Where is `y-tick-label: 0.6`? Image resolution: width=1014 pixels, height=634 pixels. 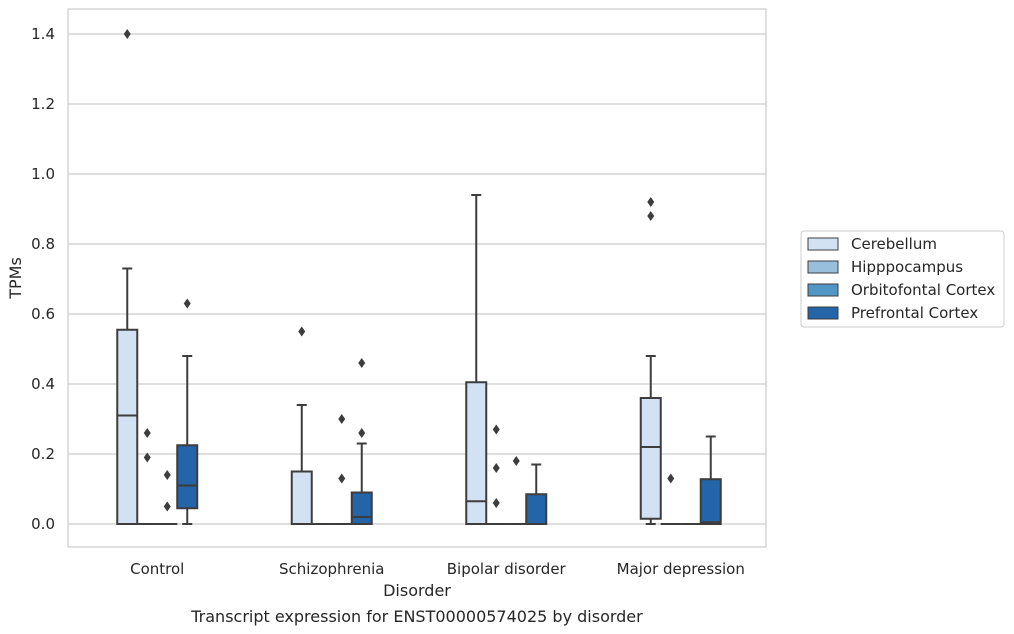
y-tick-label: 0.6 is located at coordinates (43, 314).